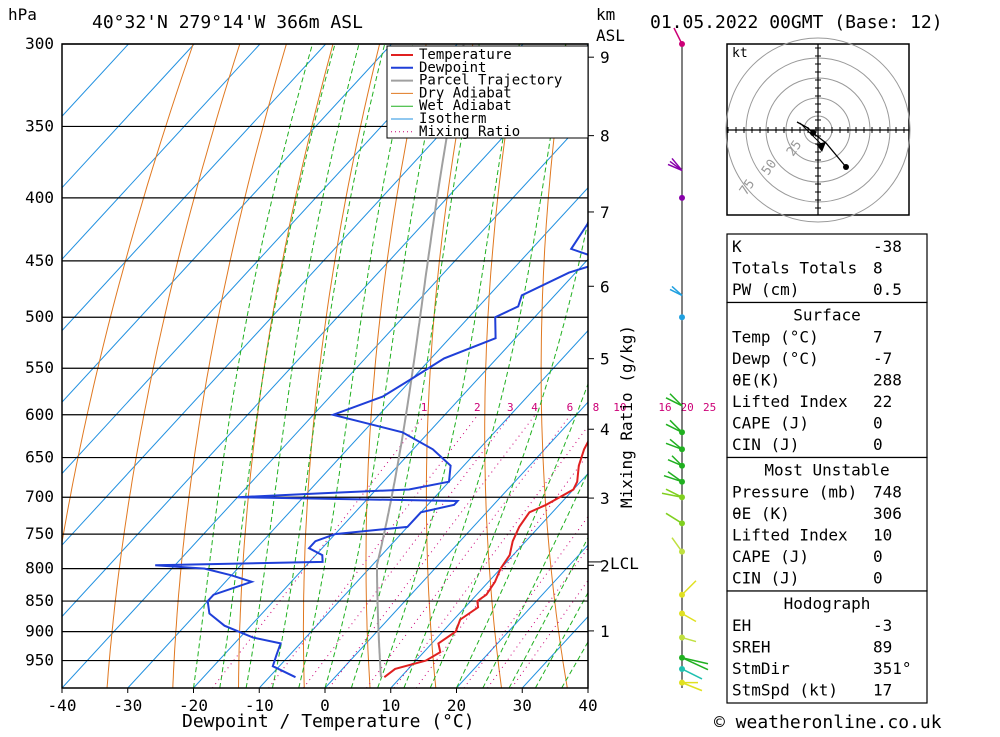 This screenshot has width=1000, height=737. Describe the element at coordinates (887, 492) in the screenshot. I see `index-value: 748` at that location.